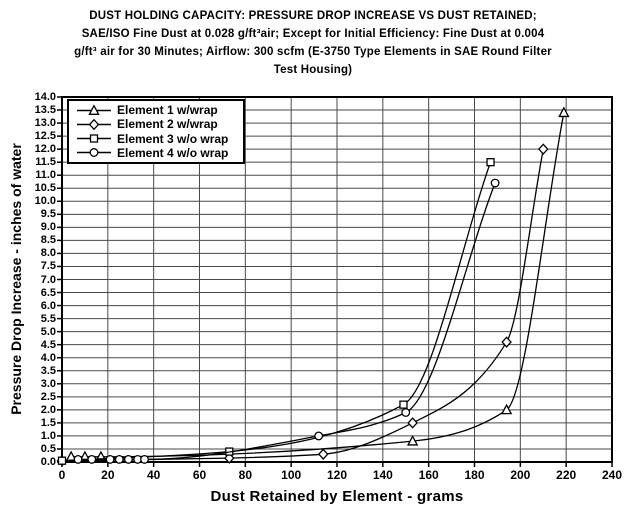 This screenshot has width=626, height=510. I want to click on legend-item-label: Element 3 w/o wrap, so click(173, 138).